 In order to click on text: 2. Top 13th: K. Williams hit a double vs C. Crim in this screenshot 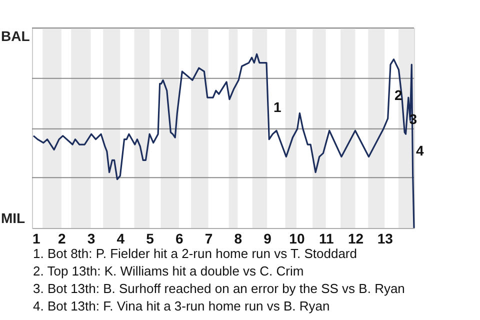, I will do `click(168, 271)`.